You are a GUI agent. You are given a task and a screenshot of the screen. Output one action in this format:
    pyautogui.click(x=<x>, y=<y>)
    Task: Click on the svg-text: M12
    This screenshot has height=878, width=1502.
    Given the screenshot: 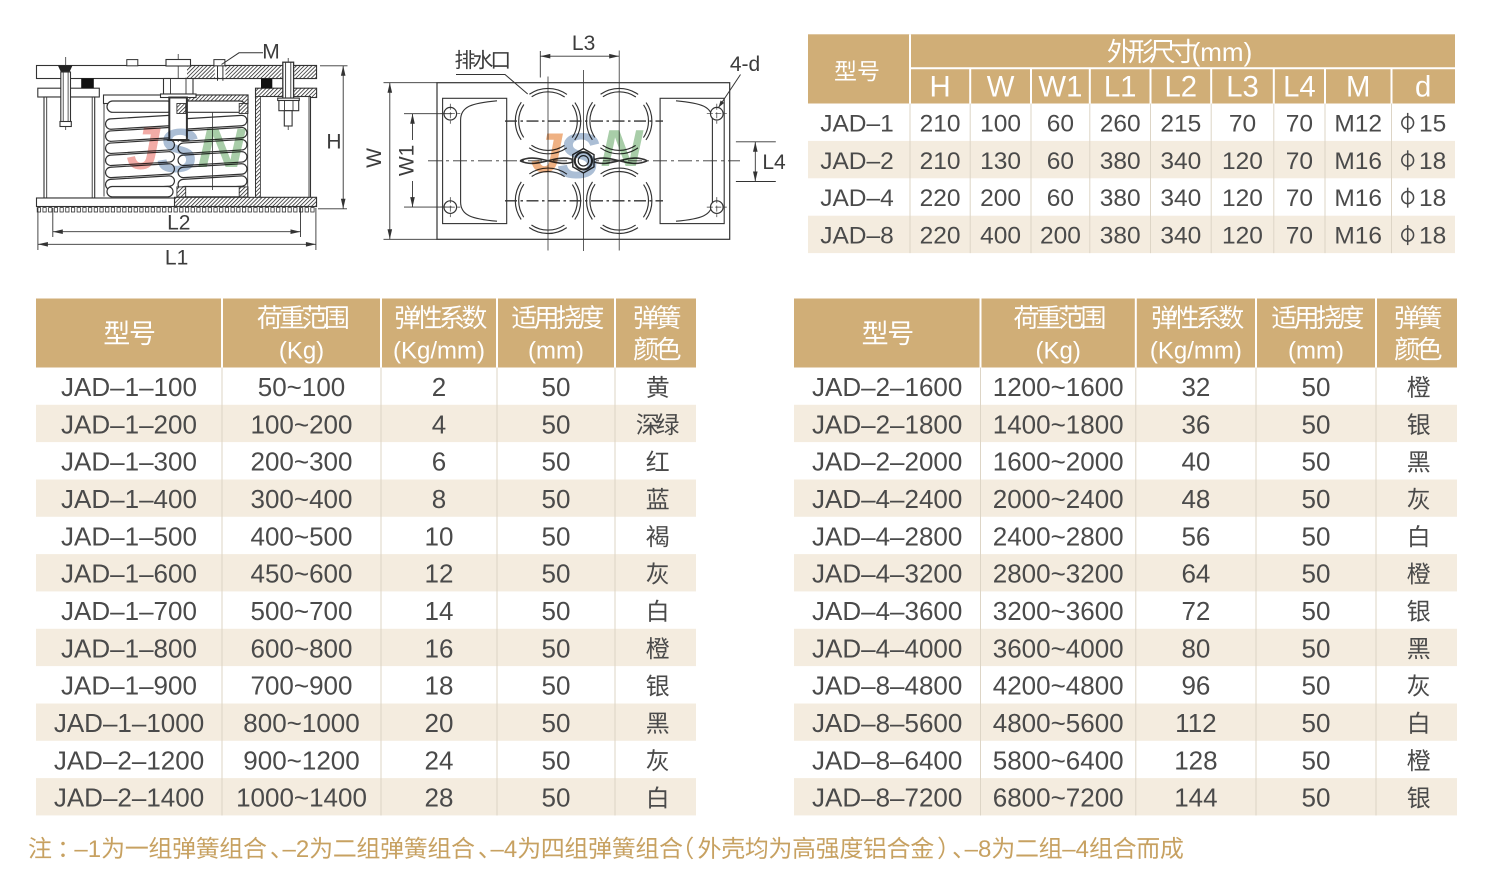 What is the action you would take?
    pyautogui.click(x=1358, y=123)
    